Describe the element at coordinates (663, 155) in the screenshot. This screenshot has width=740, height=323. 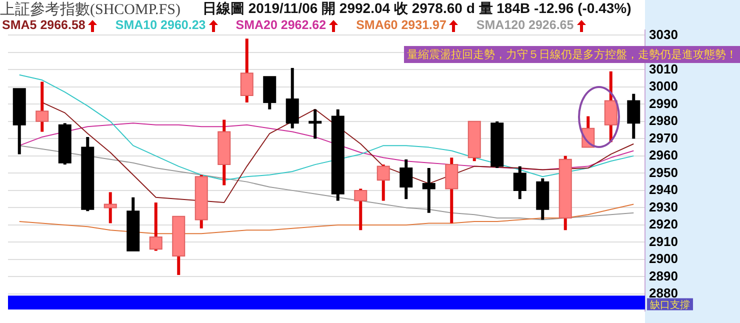
I see `y-tick-label: 2960` at that location.